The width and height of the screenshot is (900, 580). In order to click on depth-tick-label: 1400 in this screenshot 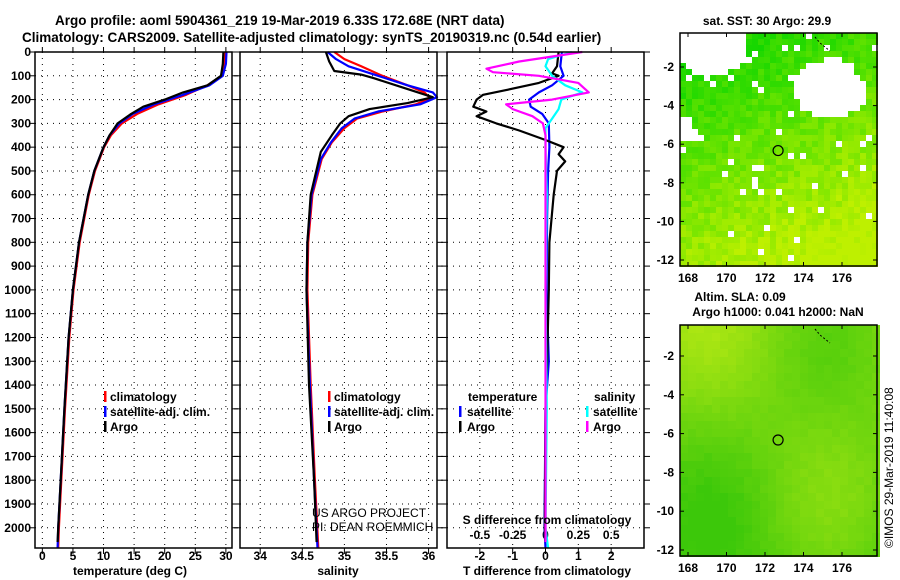, I will do `click(17, 385)`.